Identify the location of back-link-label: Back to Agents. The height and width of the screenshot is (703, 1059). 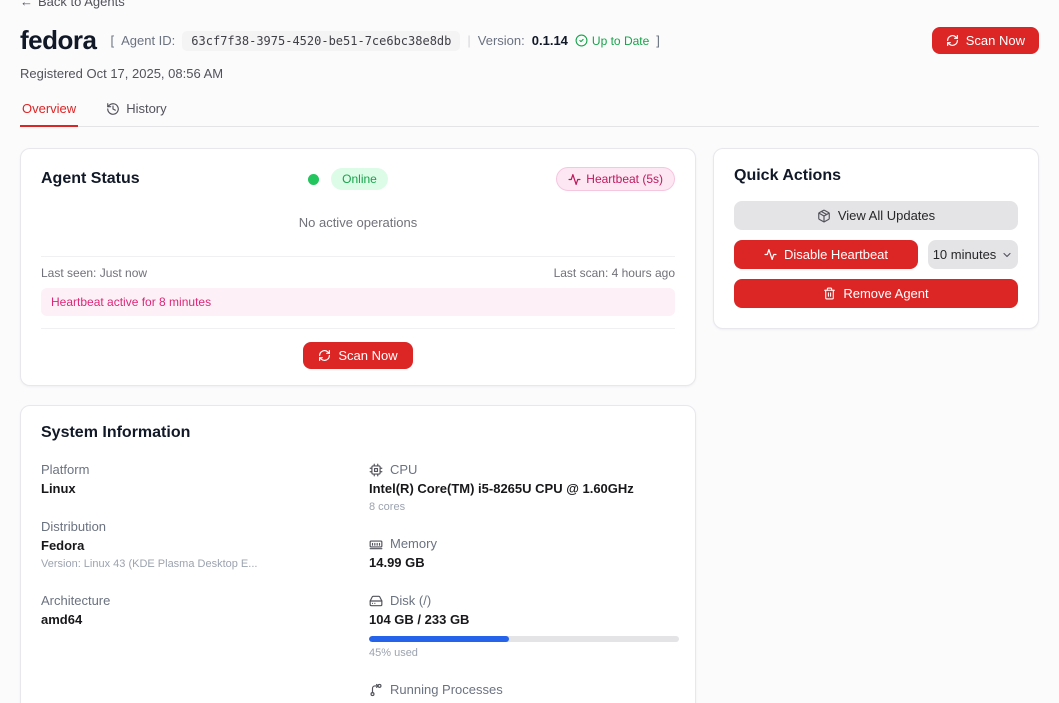
(81, 4).